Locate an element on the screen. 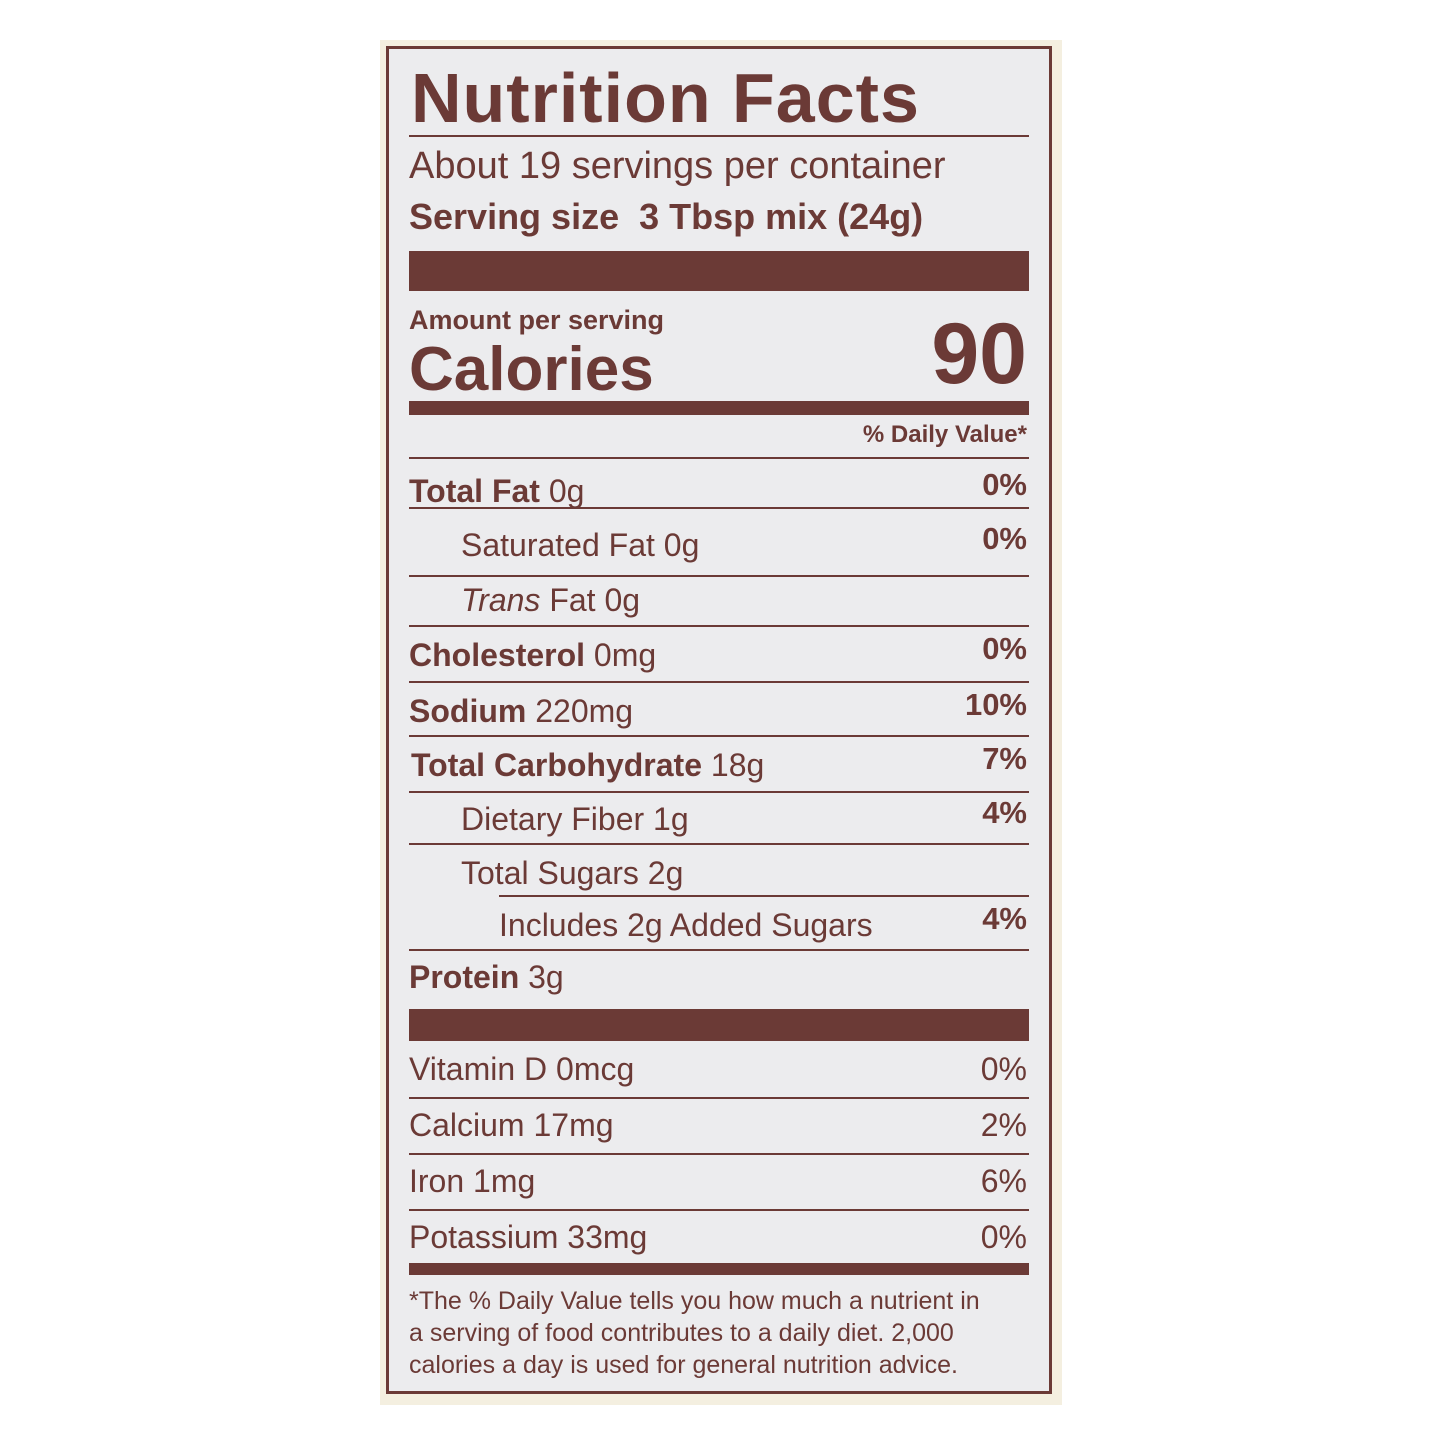 This screenshot has width=1445, height=1445. nutrient-row: Total Sugars 2g is located at coordinates (572, 873).